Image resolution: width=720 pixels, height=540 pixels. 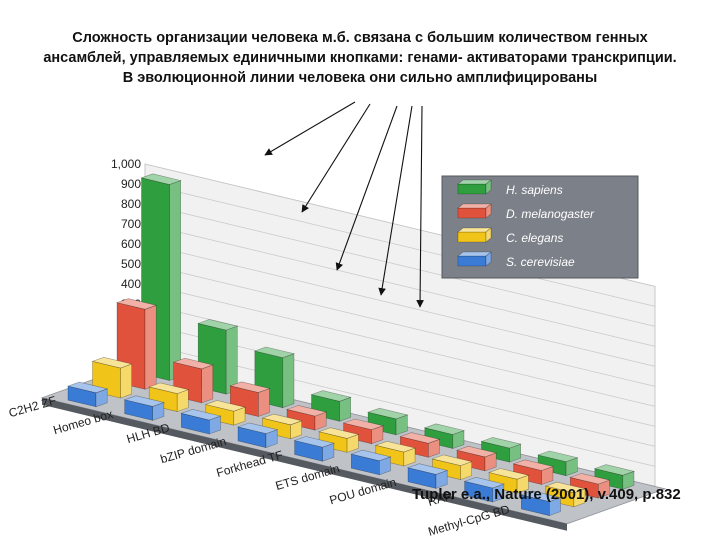 What do you see at coordinates (550, 214) in the screenshot?
I see `legend-label: D. melanogaster` at bounding box center [550, 214].